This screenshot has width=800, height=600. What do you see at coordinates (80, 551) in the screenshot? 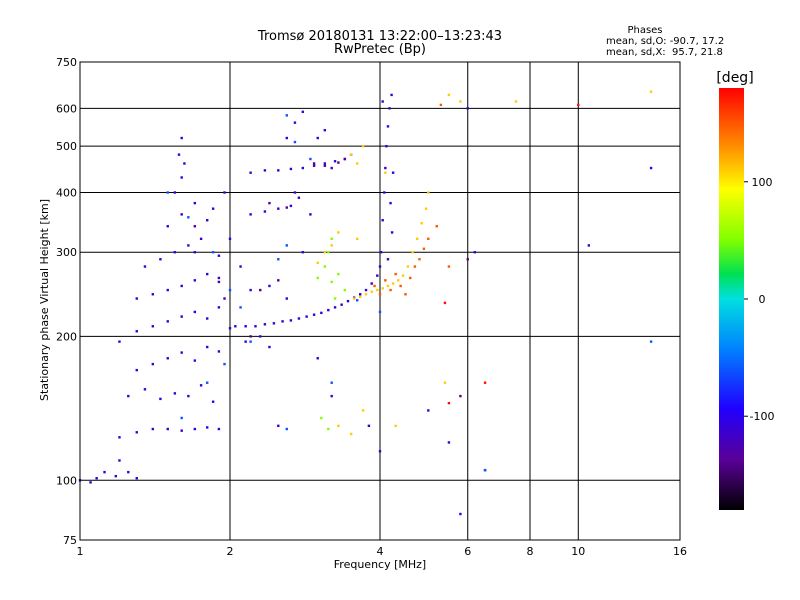
I see `x-tick-label: 1` at bounding box center [80, 551].